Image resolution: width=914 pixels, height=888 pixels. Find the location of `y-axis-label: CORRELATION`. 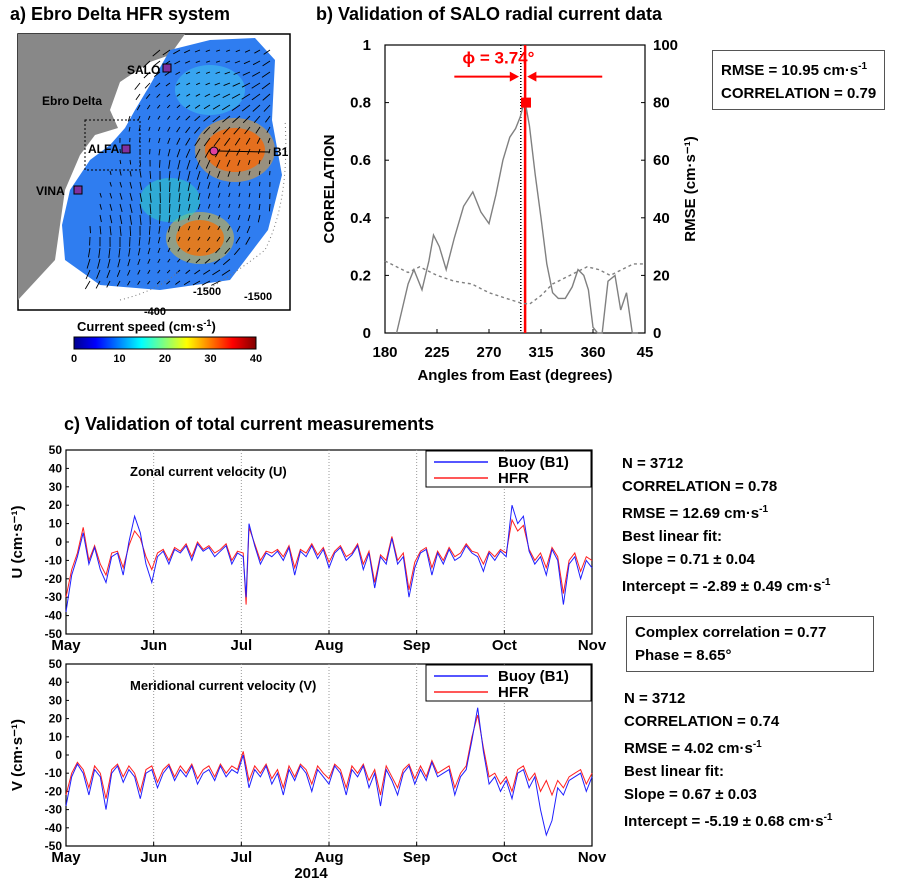

y-axis-label: CORRELATION is located at coordinates (329, 189).